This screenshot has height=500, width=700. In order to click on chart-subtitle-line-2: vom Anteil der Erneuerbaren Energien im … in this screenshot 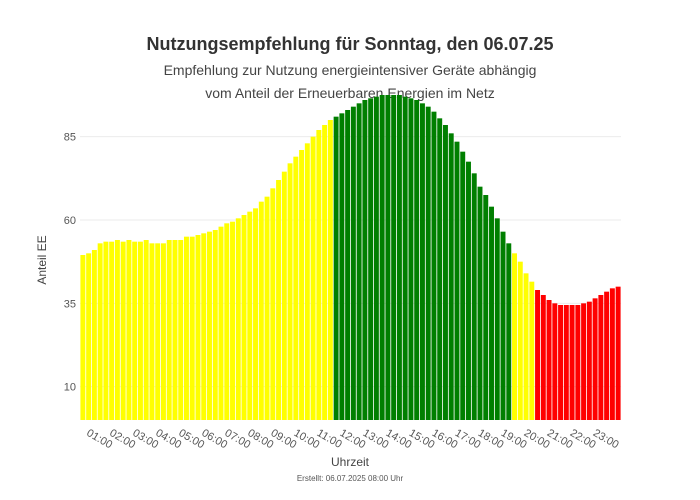, I will do `click(349, 93)`.